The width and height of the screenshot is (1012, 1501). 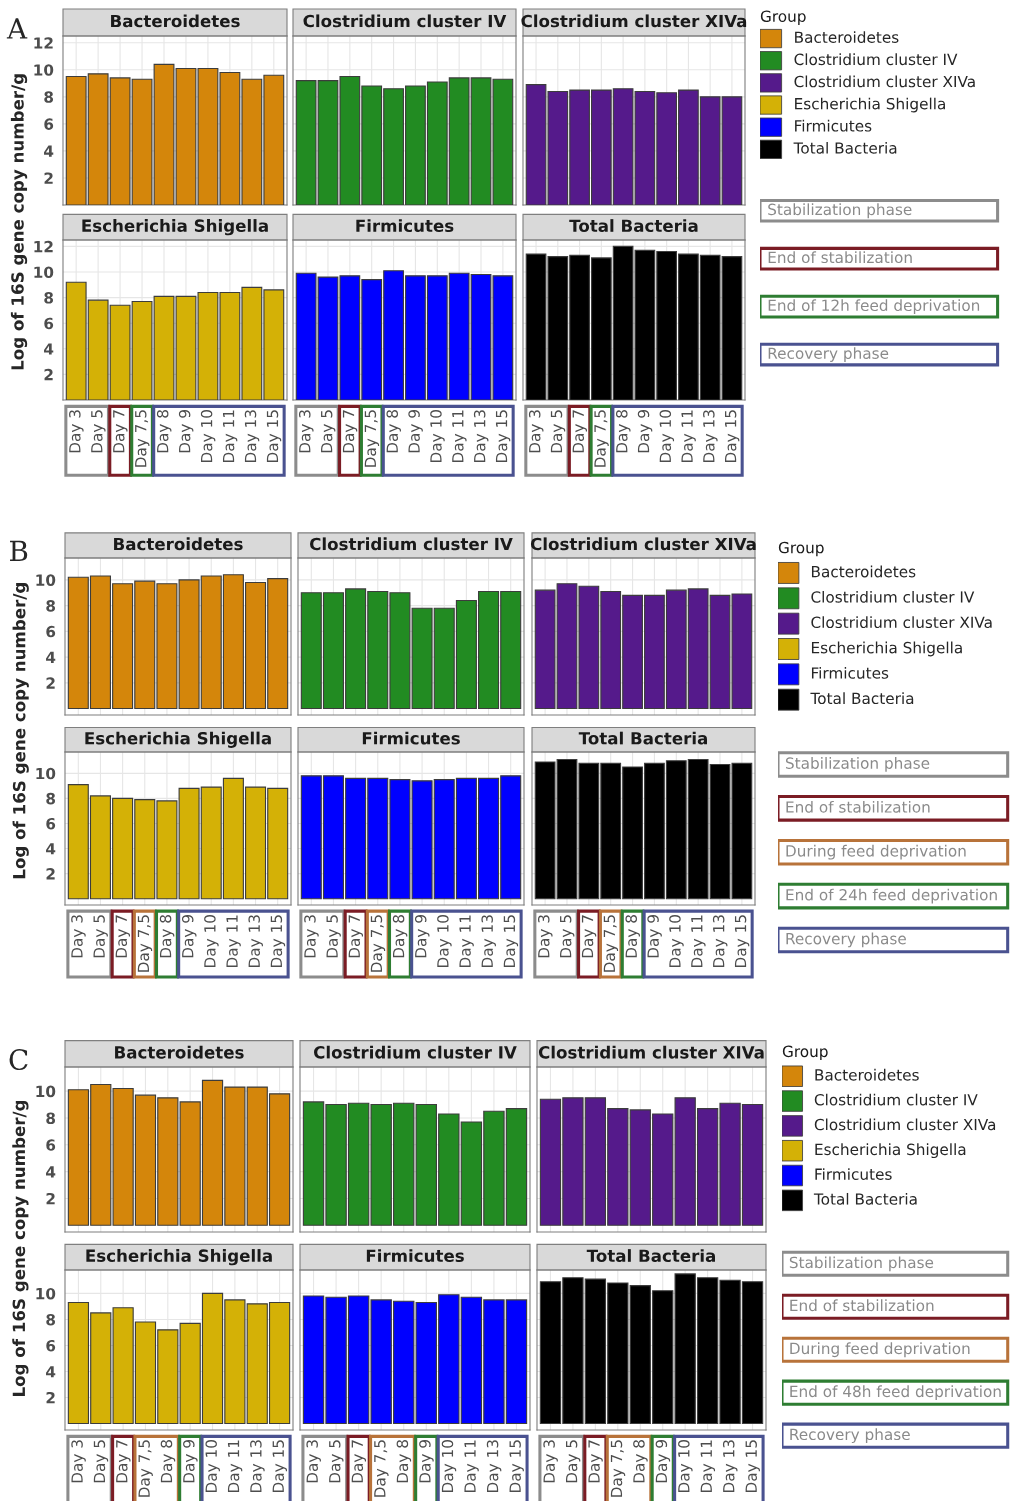 What do you see at coordinates (876, 852) in the screenshot?
I see `text: During feed deprivation` at bounding box center [876, 852].